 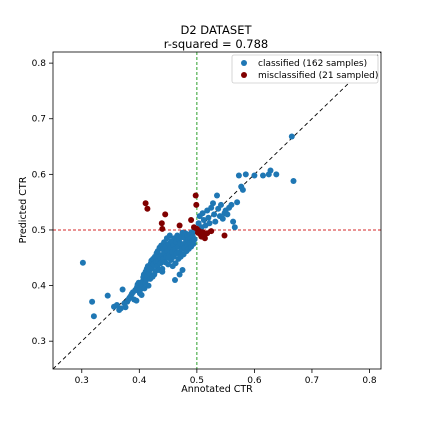 I want to click on x-tick-label: 0.4, so click(x=139, y=381).